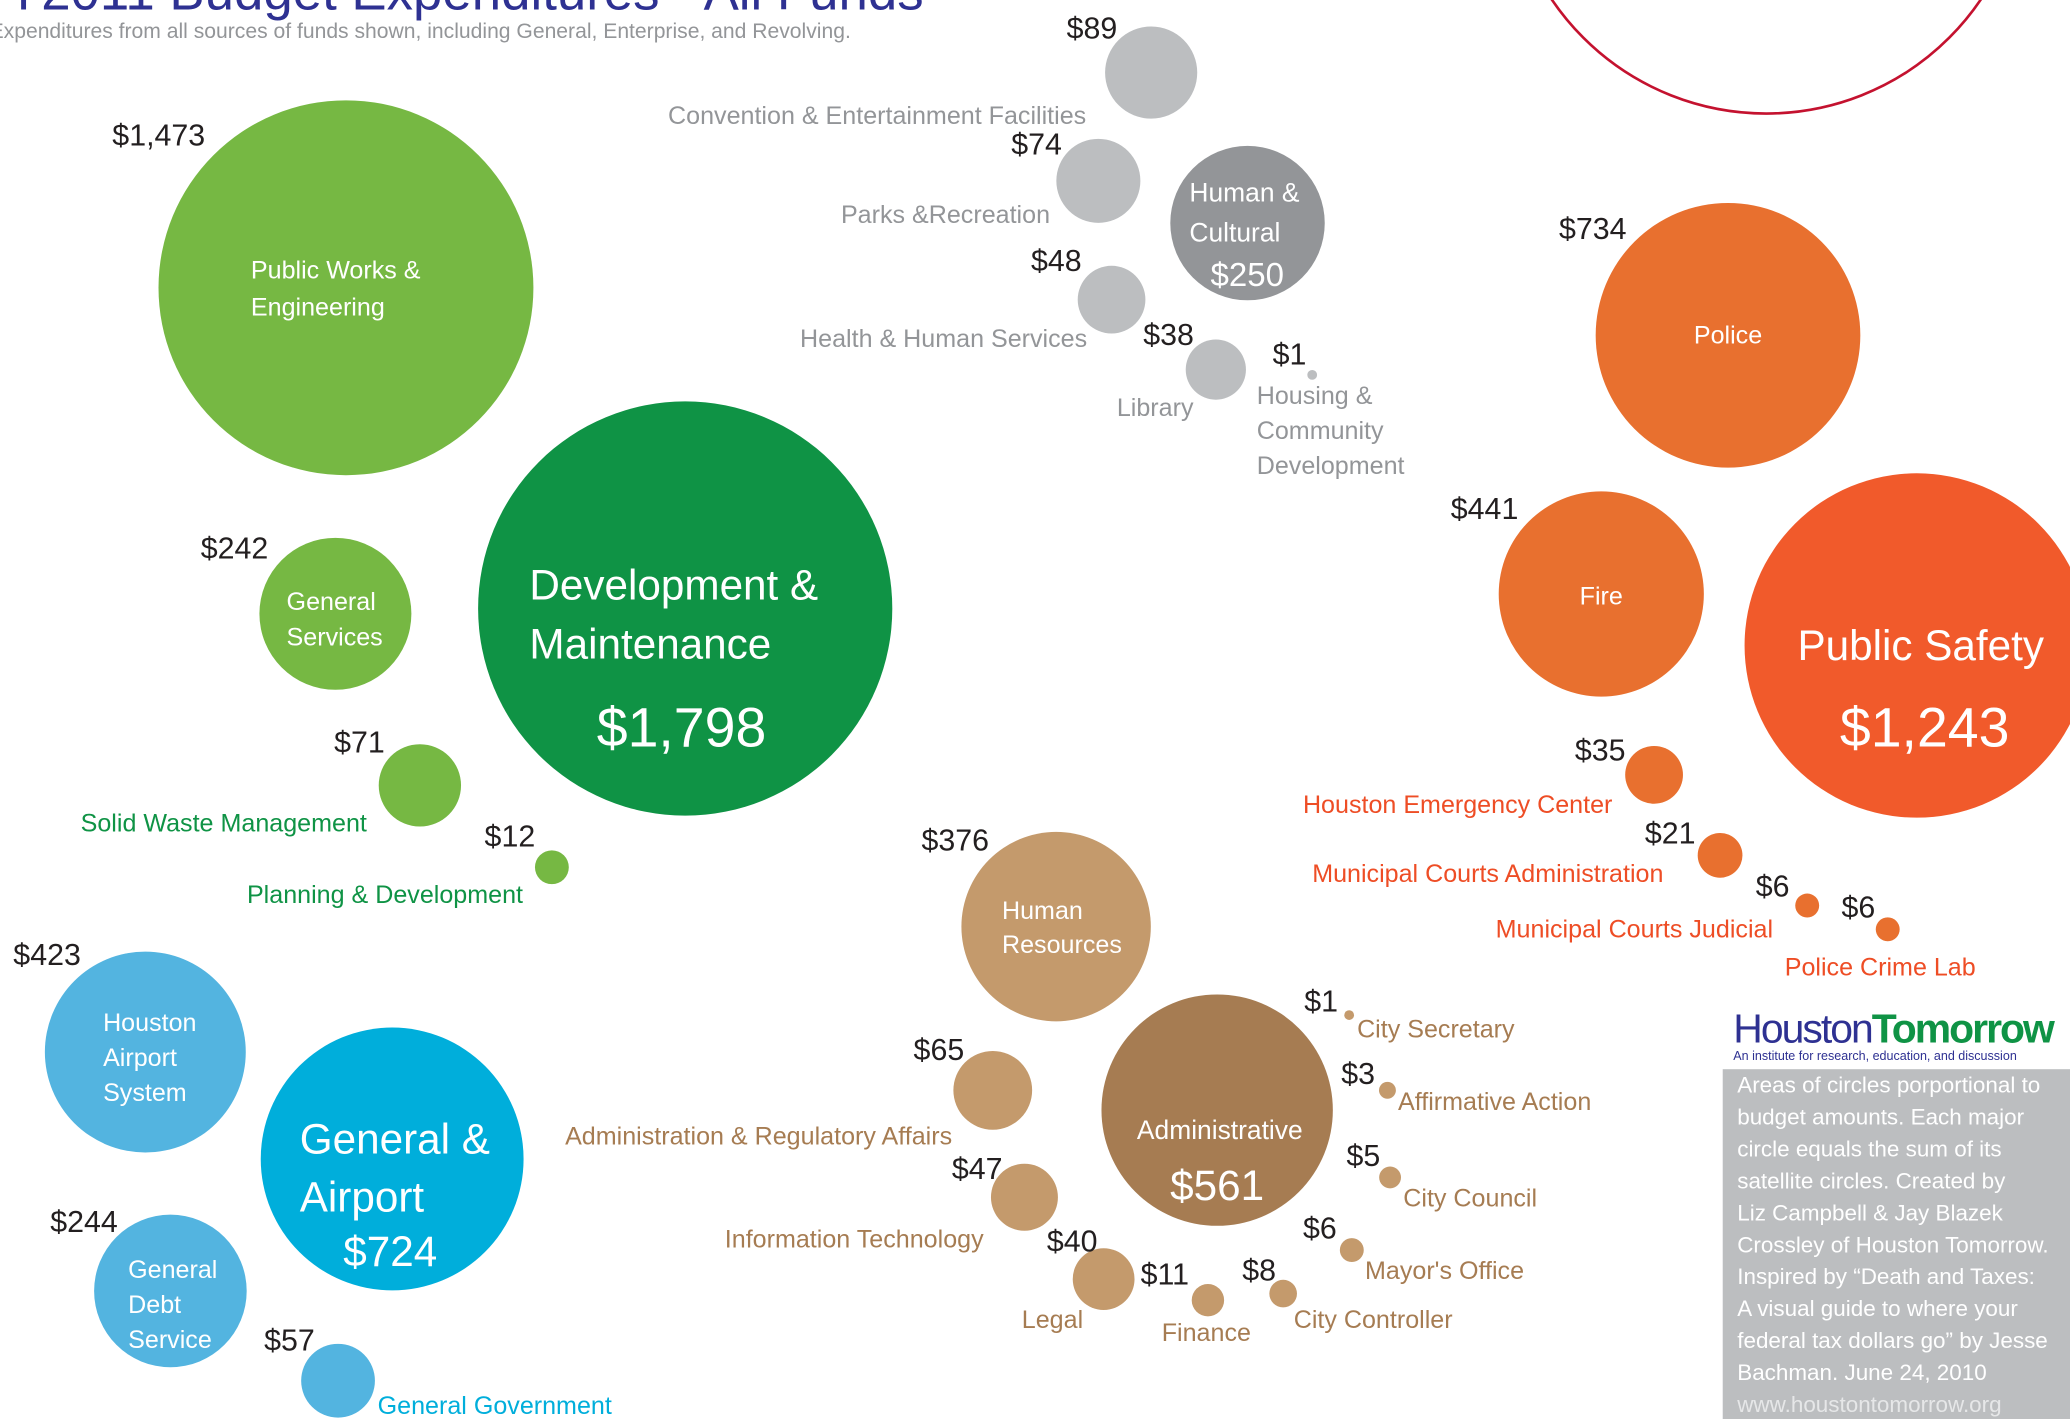 Image resolution: width=2070 pixels, height=1419 pixels. What do you see at coordinates (149, 1023) in the screenshot?
I see `bubble-label: Houston` at bounding box center [149, 1023].